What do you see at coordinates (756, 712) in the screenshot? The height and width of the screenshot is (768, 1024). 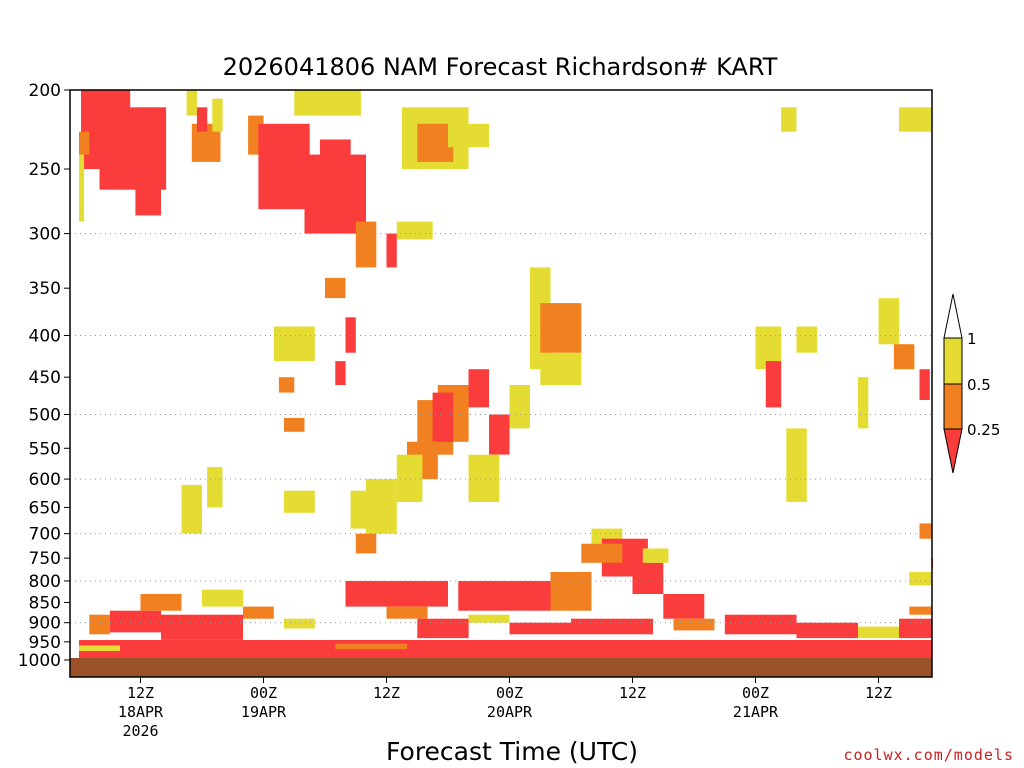 I see `x-tick-label: 21APR` at bounding box center [756, 712].